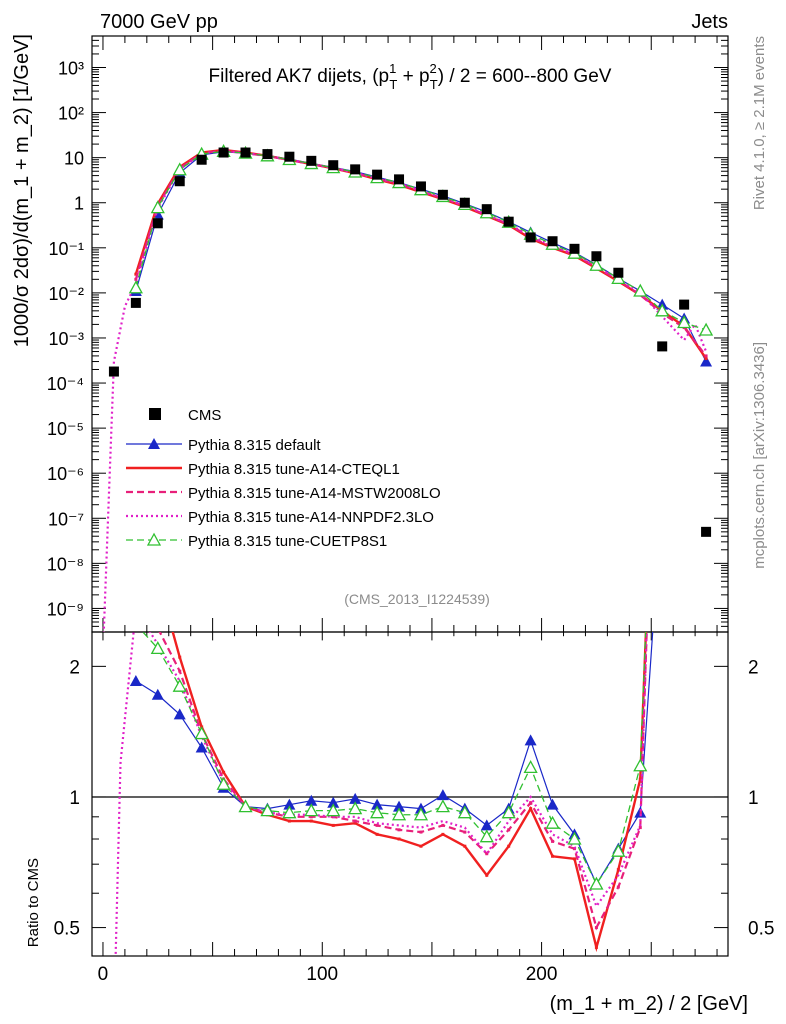 The image size is (786, 1024). What do you see at coordinates (71, 69) in the screenshot?
I see `y-tick-label: 10³` at bounding box center [71, 69].